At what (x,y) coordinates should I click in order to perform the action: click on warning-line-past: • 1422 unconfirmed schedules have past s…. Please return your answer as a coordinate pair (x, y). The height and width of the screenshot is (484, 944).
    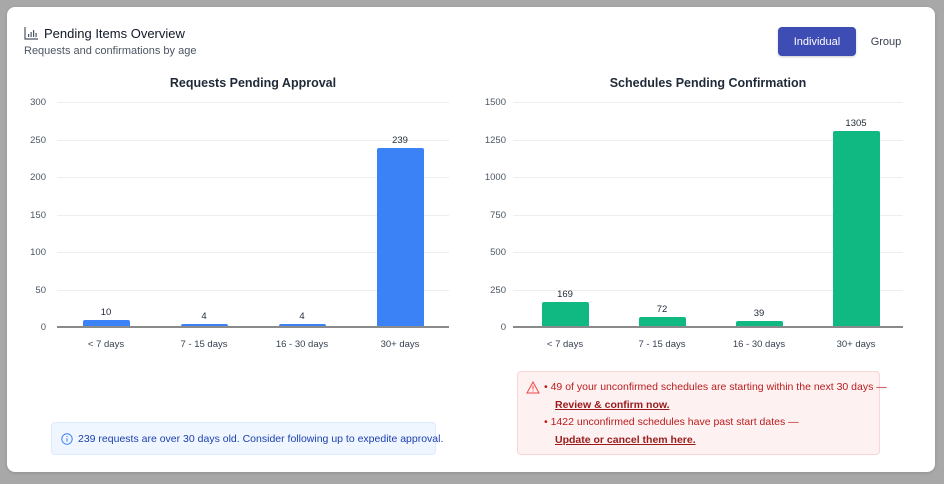
    Looking at the image, I should click on (671, 422).